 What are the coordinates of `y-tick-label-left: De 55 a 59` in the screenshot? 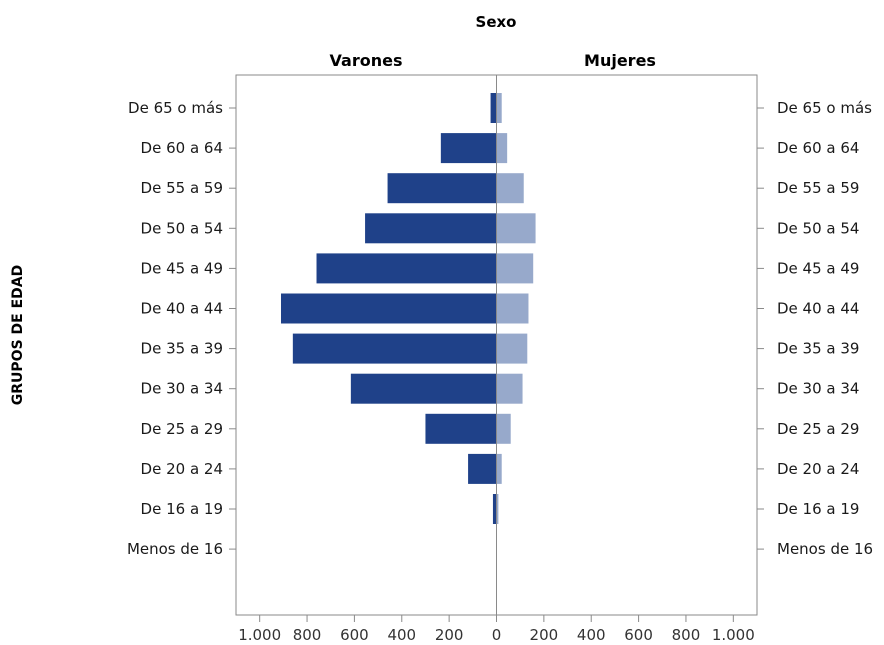 It's located at (182, 188).